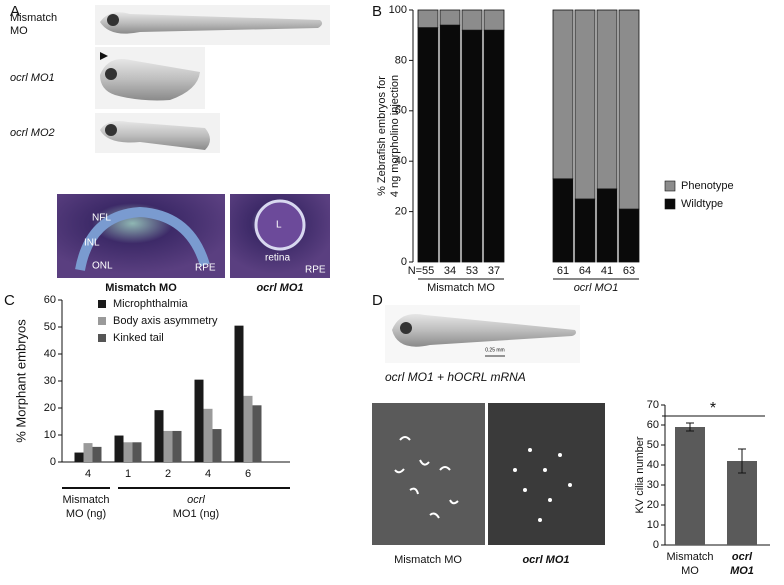  Describe the element at coordinates (640, 474) in the screenshot. I see `y-axis-label: KV cilia number` at that location.